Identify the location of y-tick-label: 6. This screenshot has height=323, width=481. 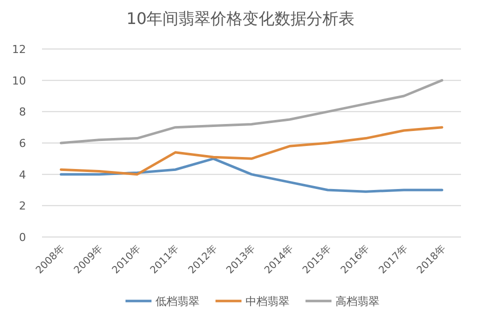
(22, 143).